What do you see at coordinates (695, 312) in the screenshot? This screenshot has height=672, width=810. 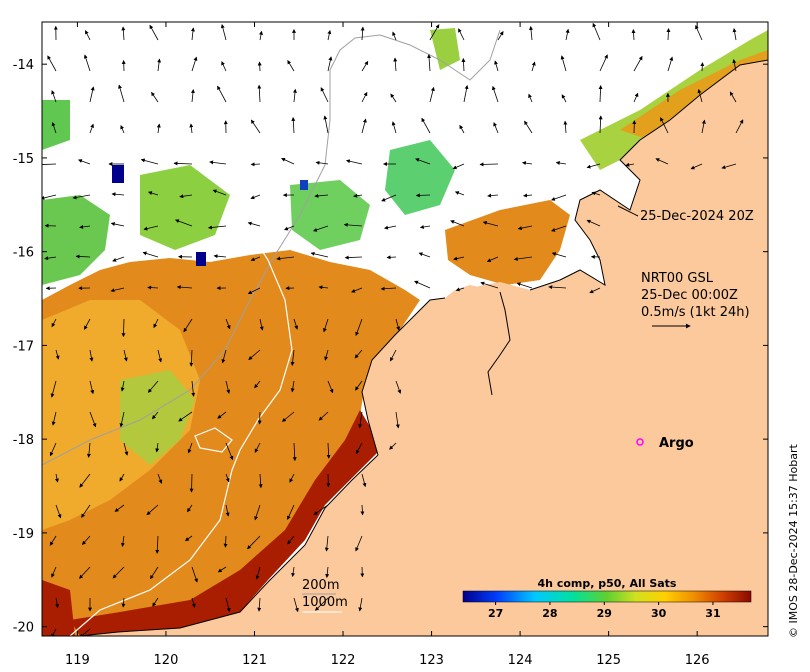 I see `current-scale-label: 0.5m/s (1kt 24h)` at bounding box center [695, 312].